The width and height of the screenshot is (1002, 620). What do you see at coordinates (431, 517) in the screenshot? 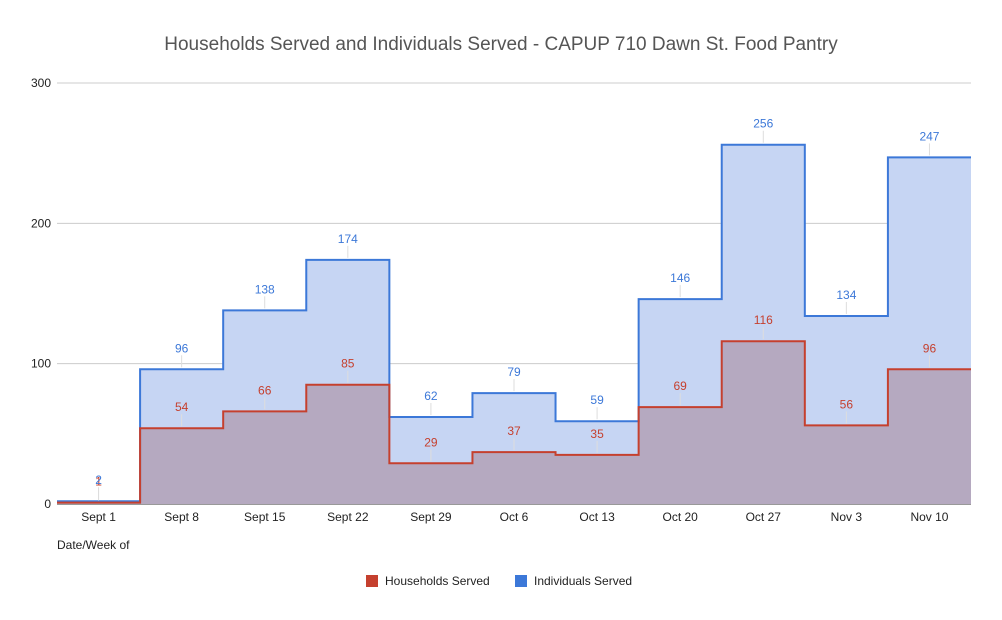
I see `x-tick-label: Sept 29` at bounding box center [431, 517].